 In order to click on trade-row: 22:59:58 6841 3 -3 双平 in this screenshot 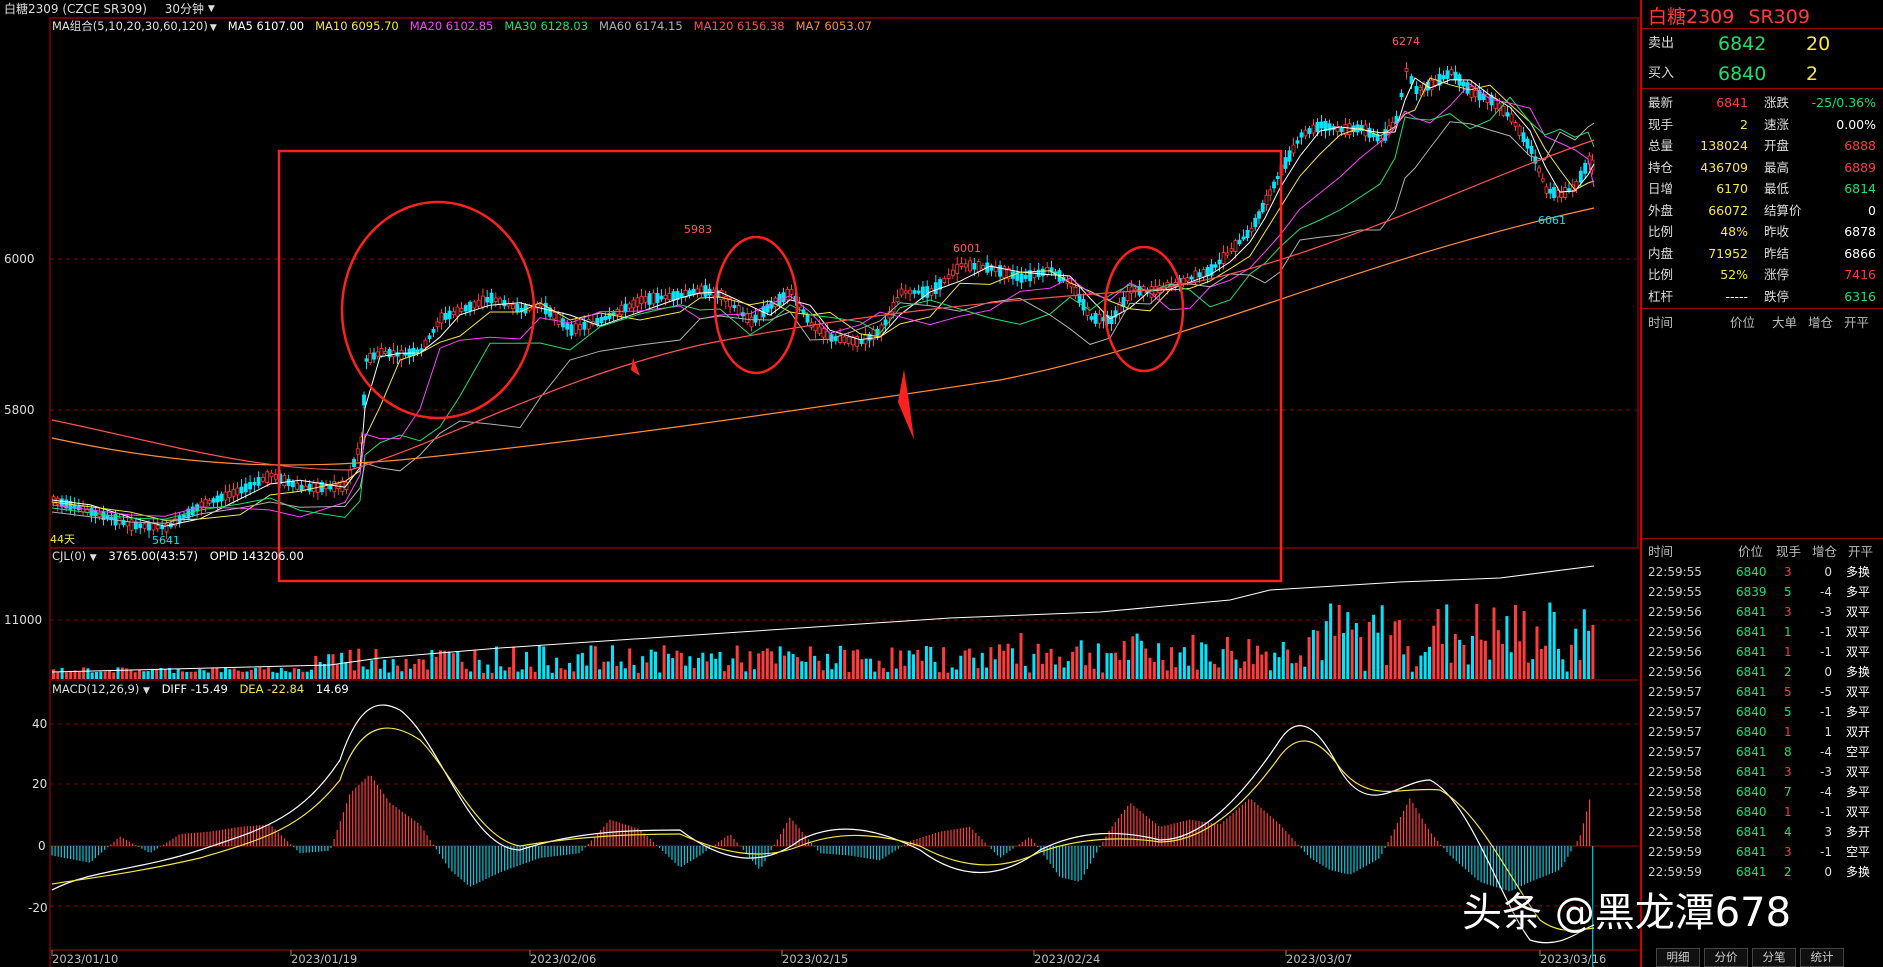, I will do `click(1764, 772)`.